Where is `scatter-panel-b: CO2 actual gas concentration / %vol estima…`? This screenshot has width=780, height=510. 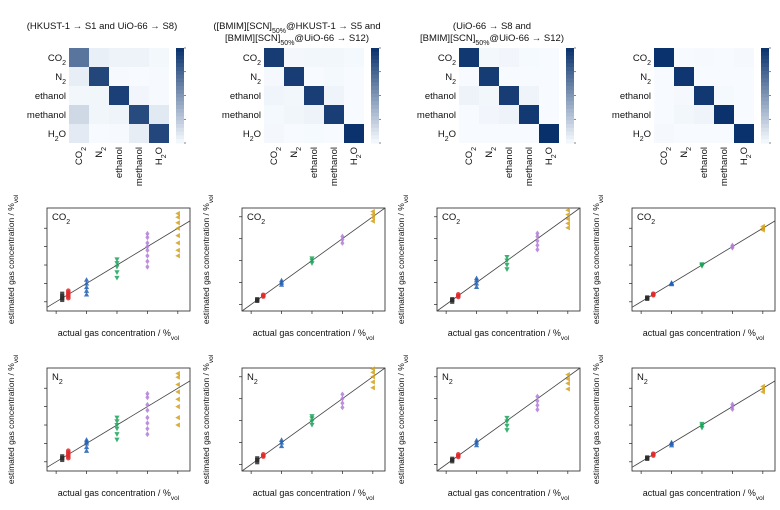
scatter-panel-b: CO2 actual gas concentration / %vol estima… is located at coordinates (98, 268).